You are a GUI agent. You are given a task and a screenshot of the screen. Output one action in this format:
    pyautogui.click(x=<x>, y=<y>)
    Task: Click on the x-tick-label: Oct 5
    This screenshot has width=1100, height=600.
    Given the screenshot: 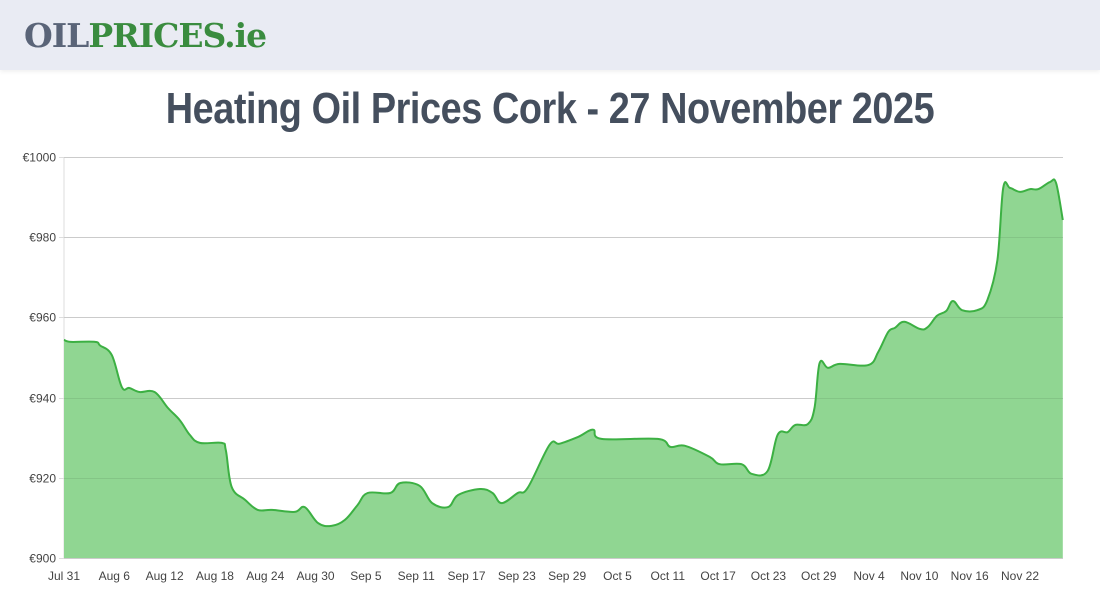 What is the action you would take?
    pyautogui.click(x=617, y=576)
    